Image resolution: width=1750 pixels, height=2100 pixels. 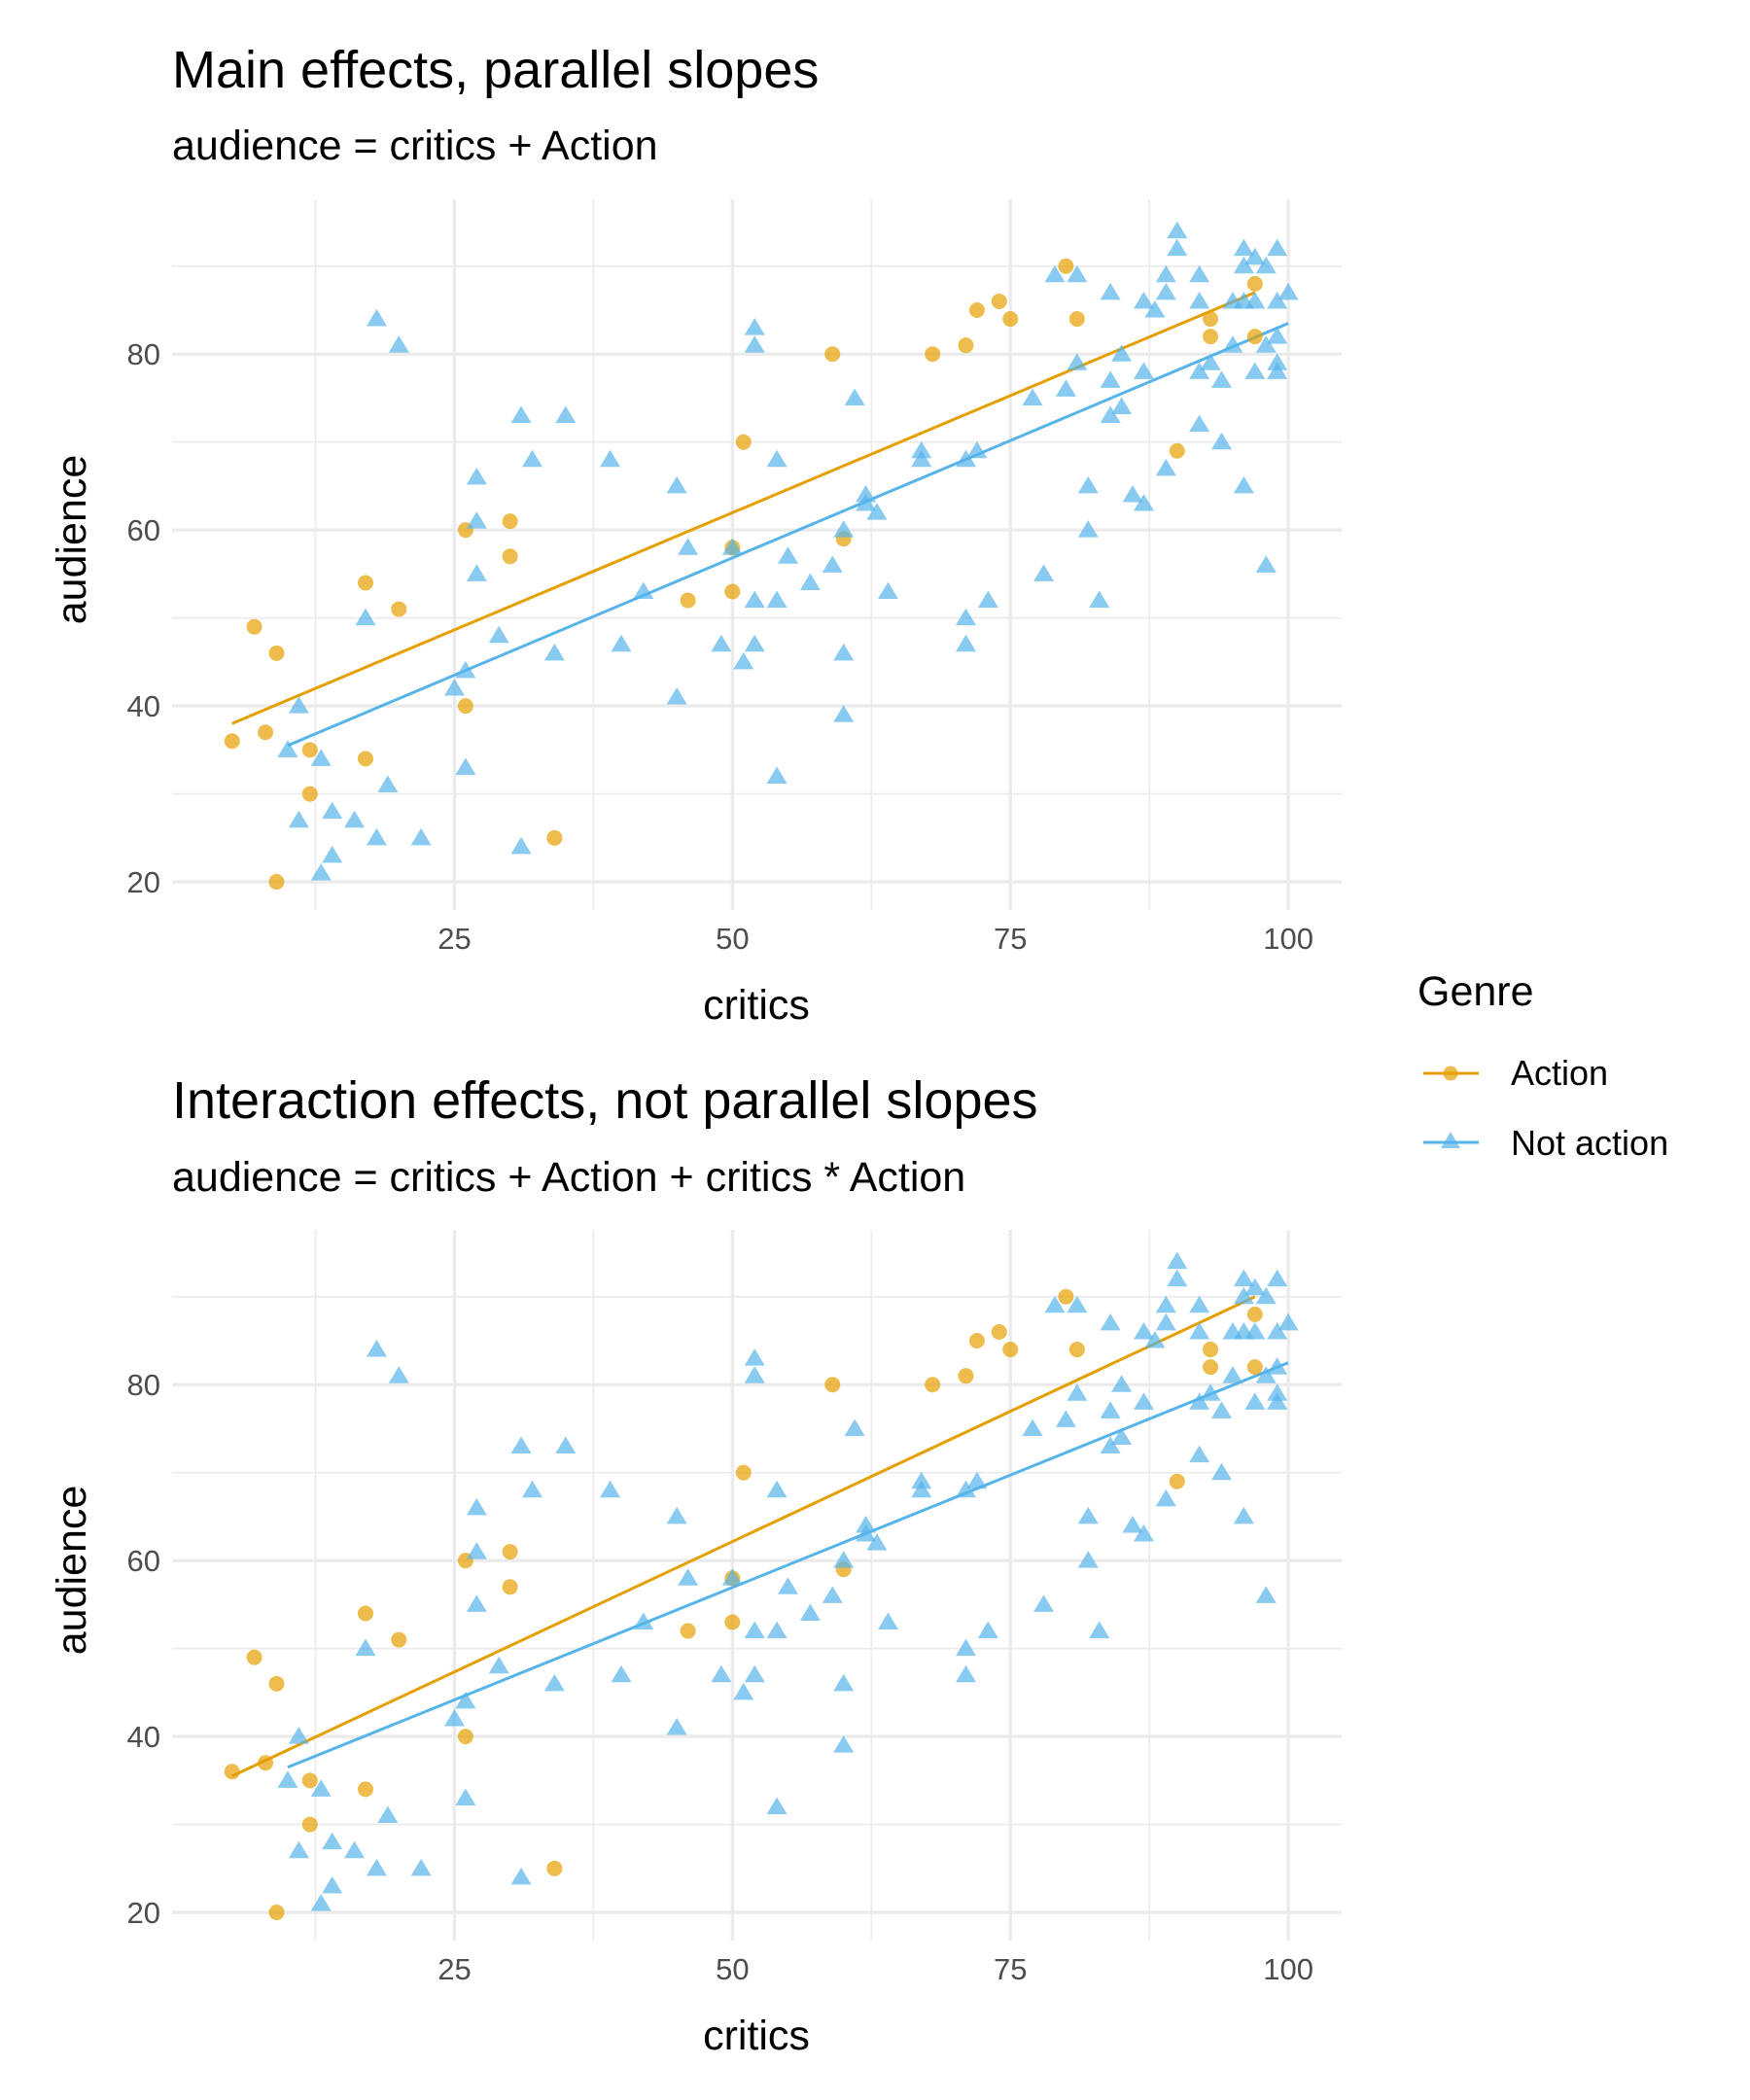 What do you see at coordinates (495, 70) in the screenshot?
I see `panel-title: Main effects, parallel slopes` at bounding box center [495, 70].